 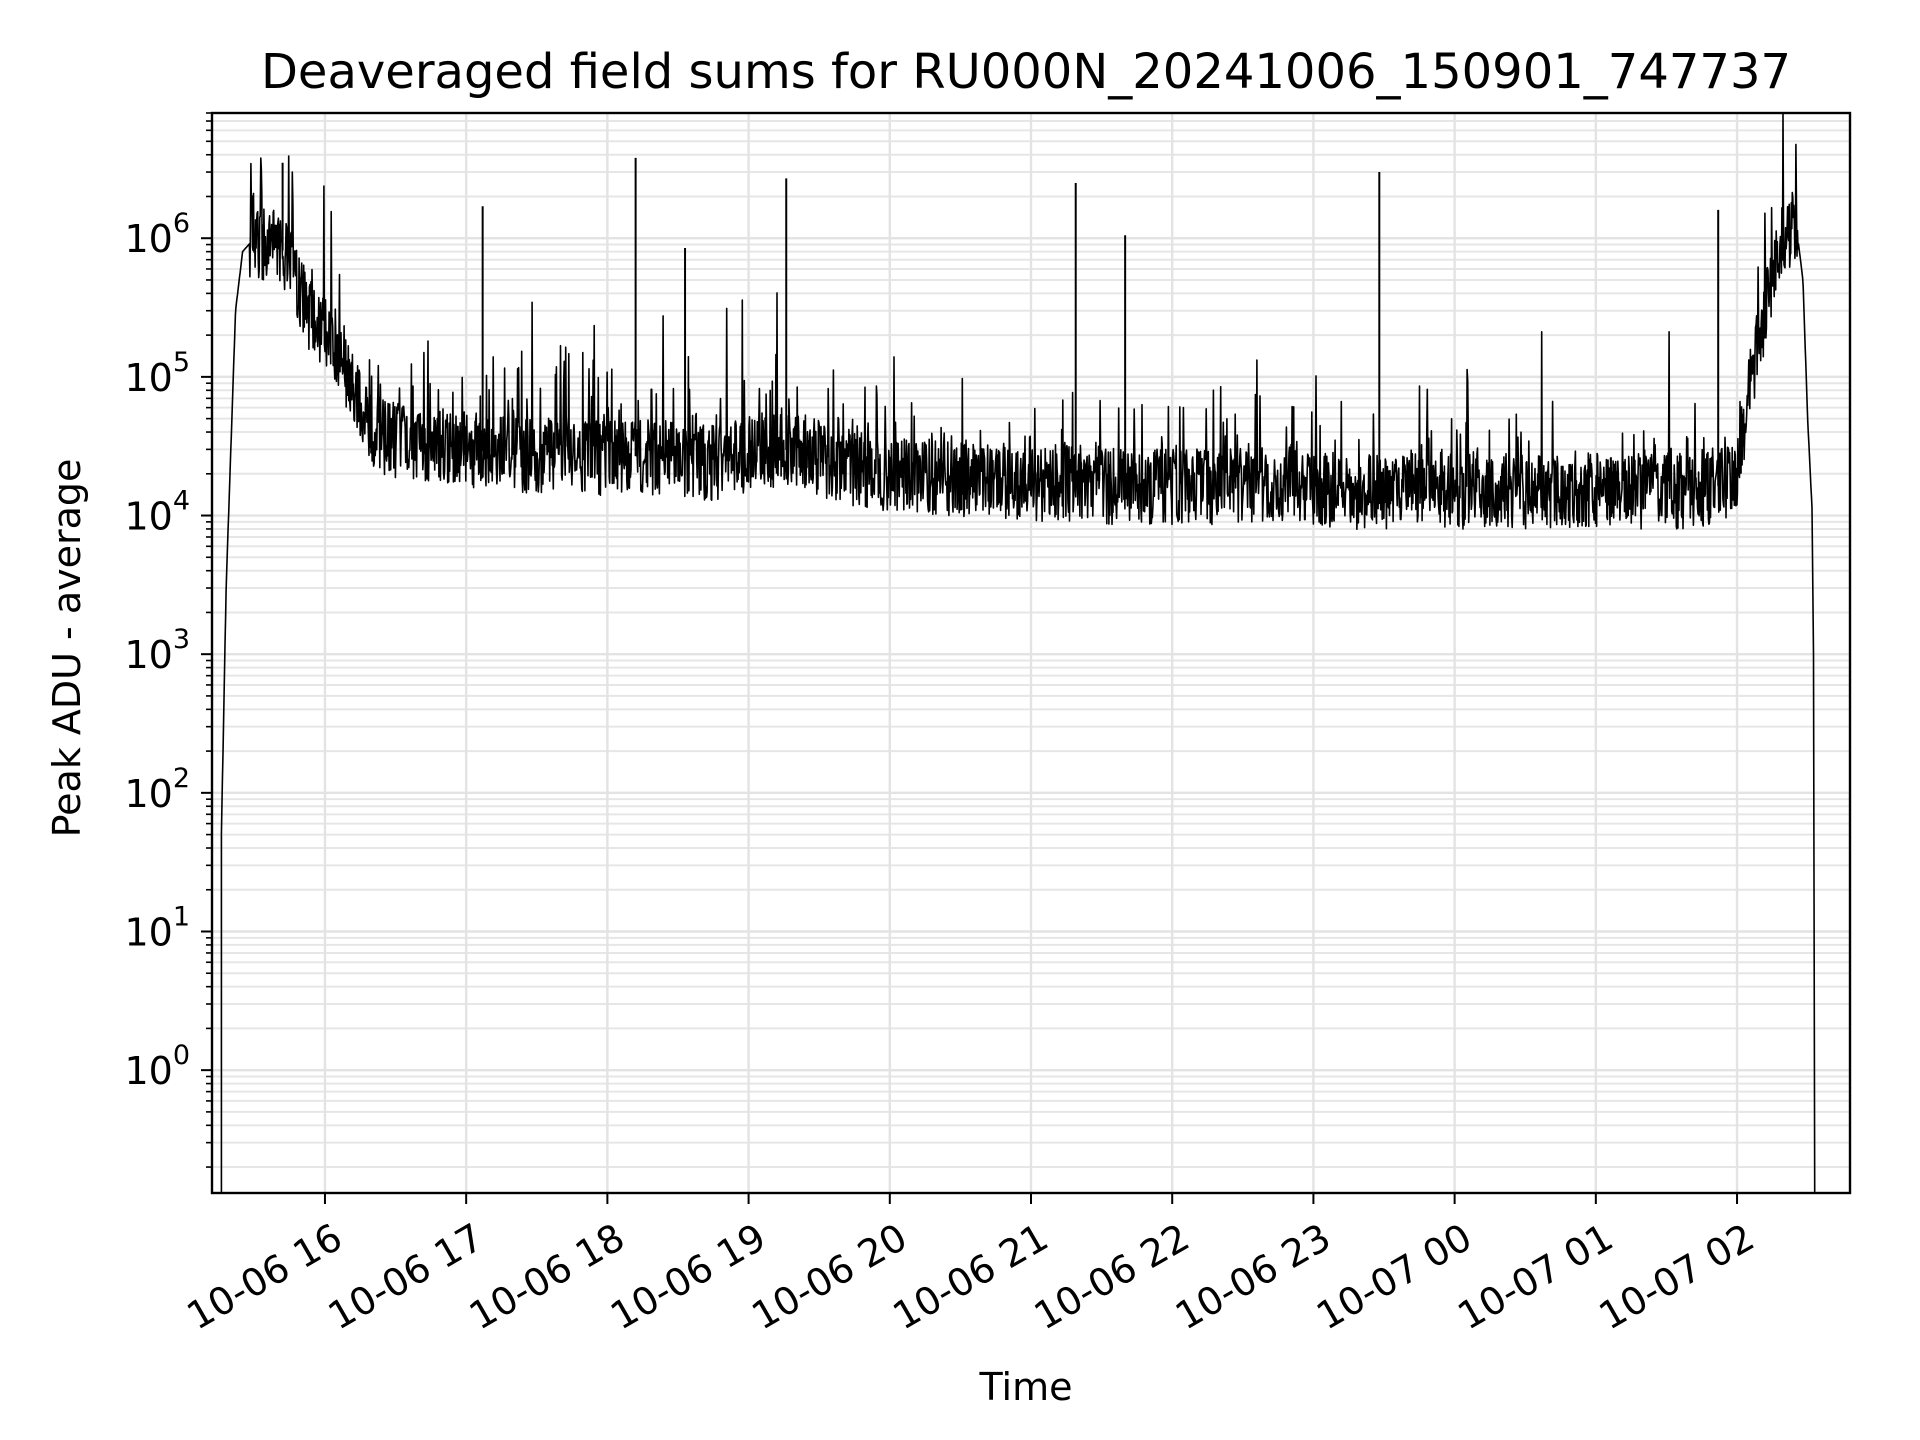 What do you see at coordinates (181, 1055) in the screenshot?
I see `y-tick-exponent: 0` at bounding box center [181, 1055].